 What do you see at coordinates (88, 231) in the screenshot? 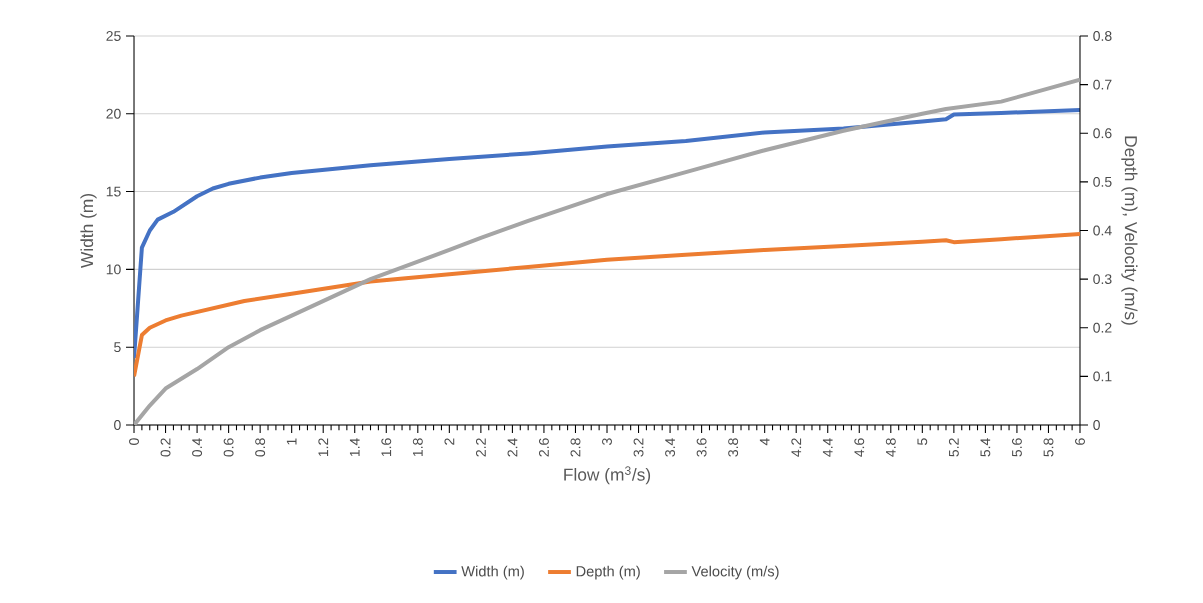
I see `y-axis-title: Width (m)` at bounding box center [88, 231].